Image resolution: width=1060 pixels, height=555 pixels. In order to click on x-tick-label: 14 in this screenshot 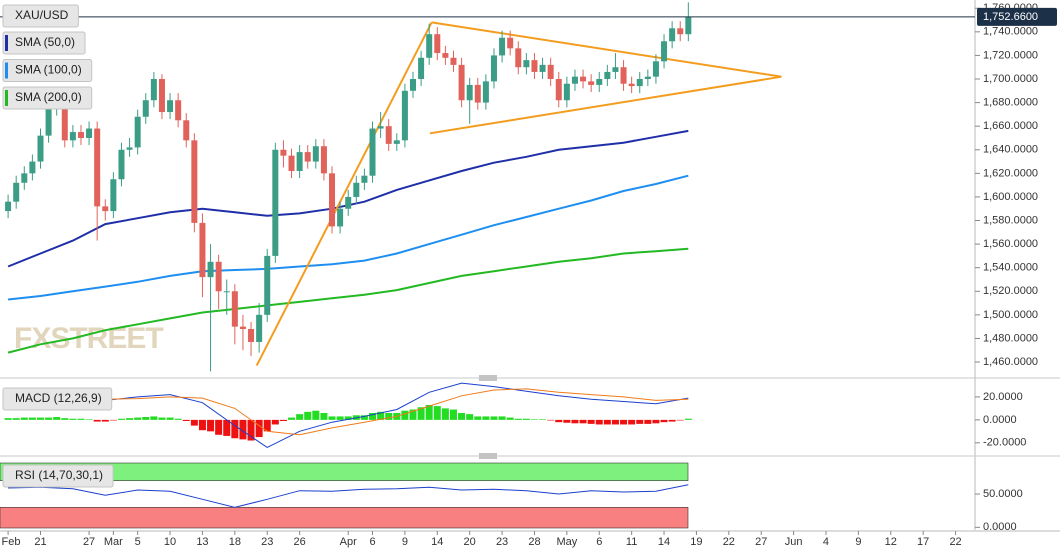, I will do `click(664, 542)`.